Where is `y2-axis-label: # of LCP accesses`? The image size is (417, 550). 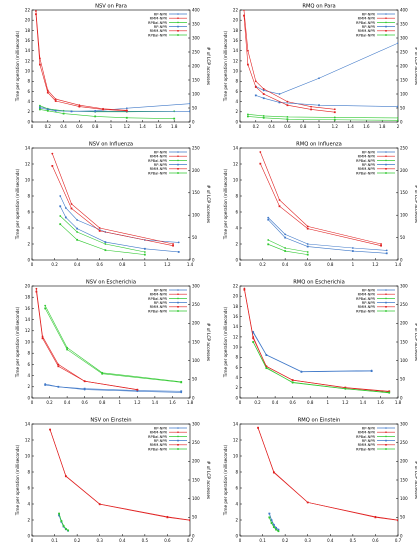
y2-axis-label: # of LCP accesses is located at coordinates (208, 204).